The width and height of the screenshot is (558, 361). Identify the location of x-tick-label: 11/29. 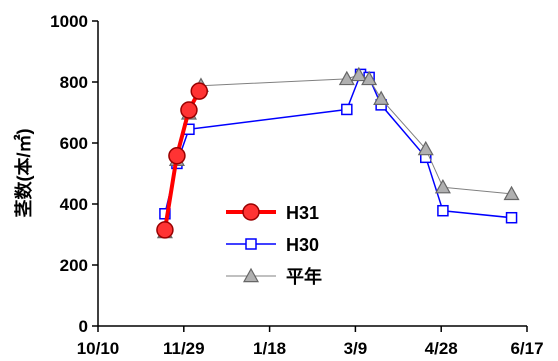
(184, 348).